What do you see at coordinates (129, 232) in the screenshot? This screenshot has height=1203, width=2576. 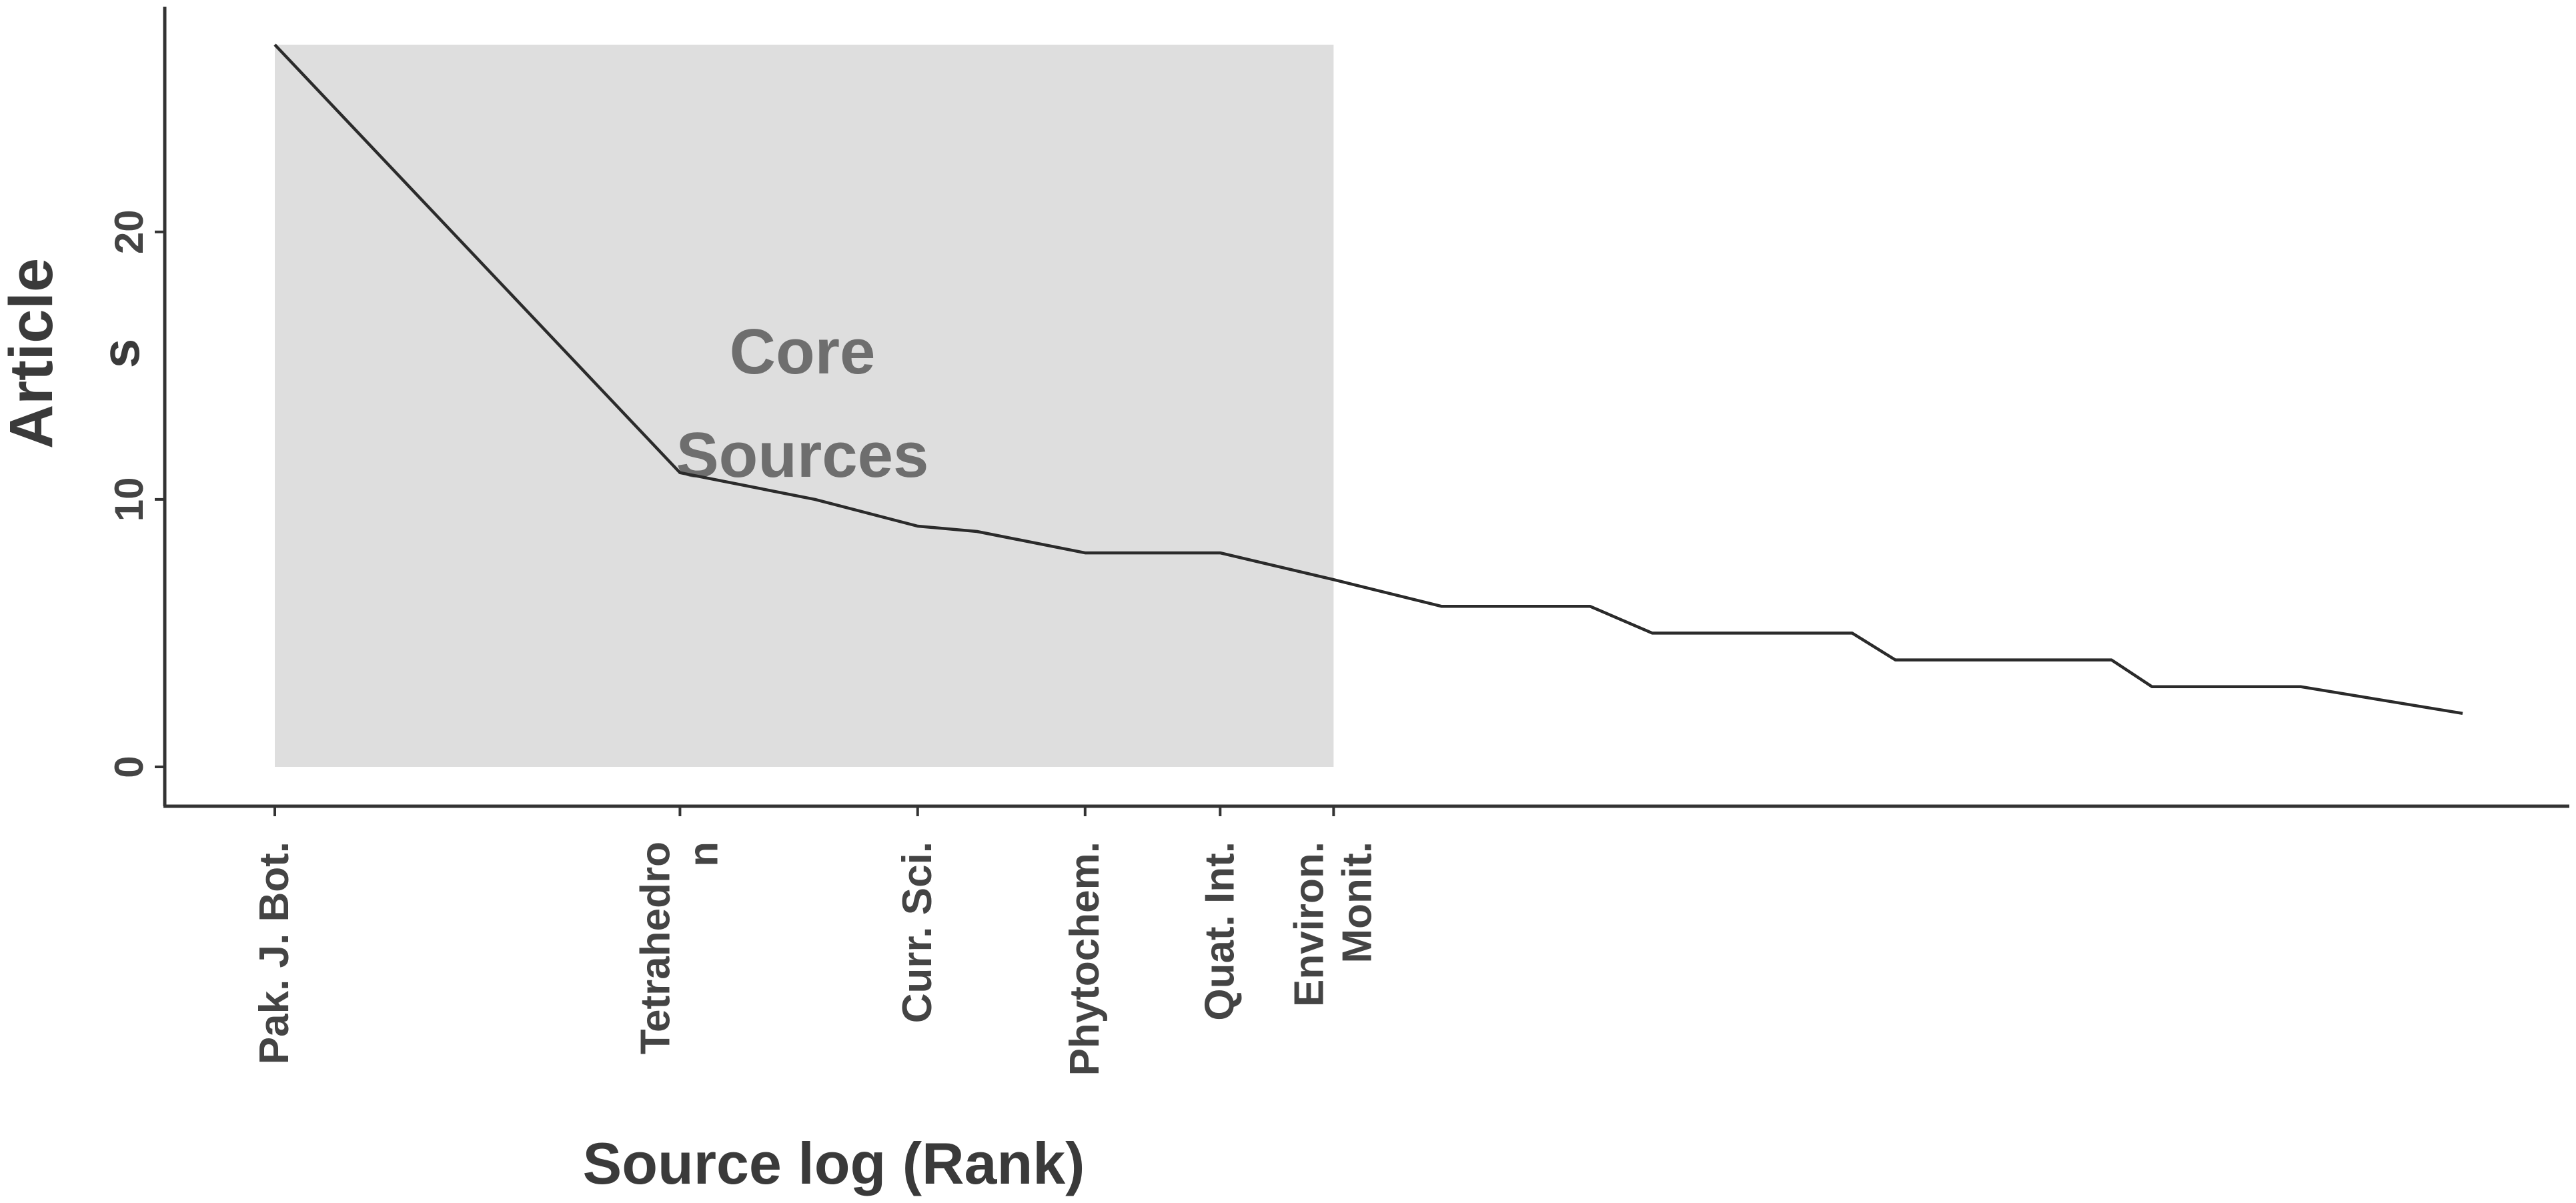 I see `y-tick-label-20: 20` at bounding box center [129, 232].